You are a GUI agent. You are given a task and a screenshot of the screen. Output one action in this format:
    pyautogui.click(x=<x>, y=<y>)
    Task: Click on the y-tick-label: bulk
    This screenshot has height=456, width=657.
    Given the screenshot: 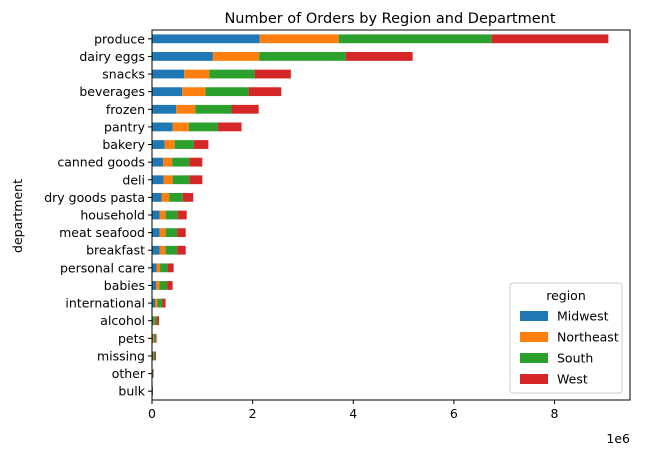 What is the action you would take?
    pyautogui.click(x=131, y=391)
    